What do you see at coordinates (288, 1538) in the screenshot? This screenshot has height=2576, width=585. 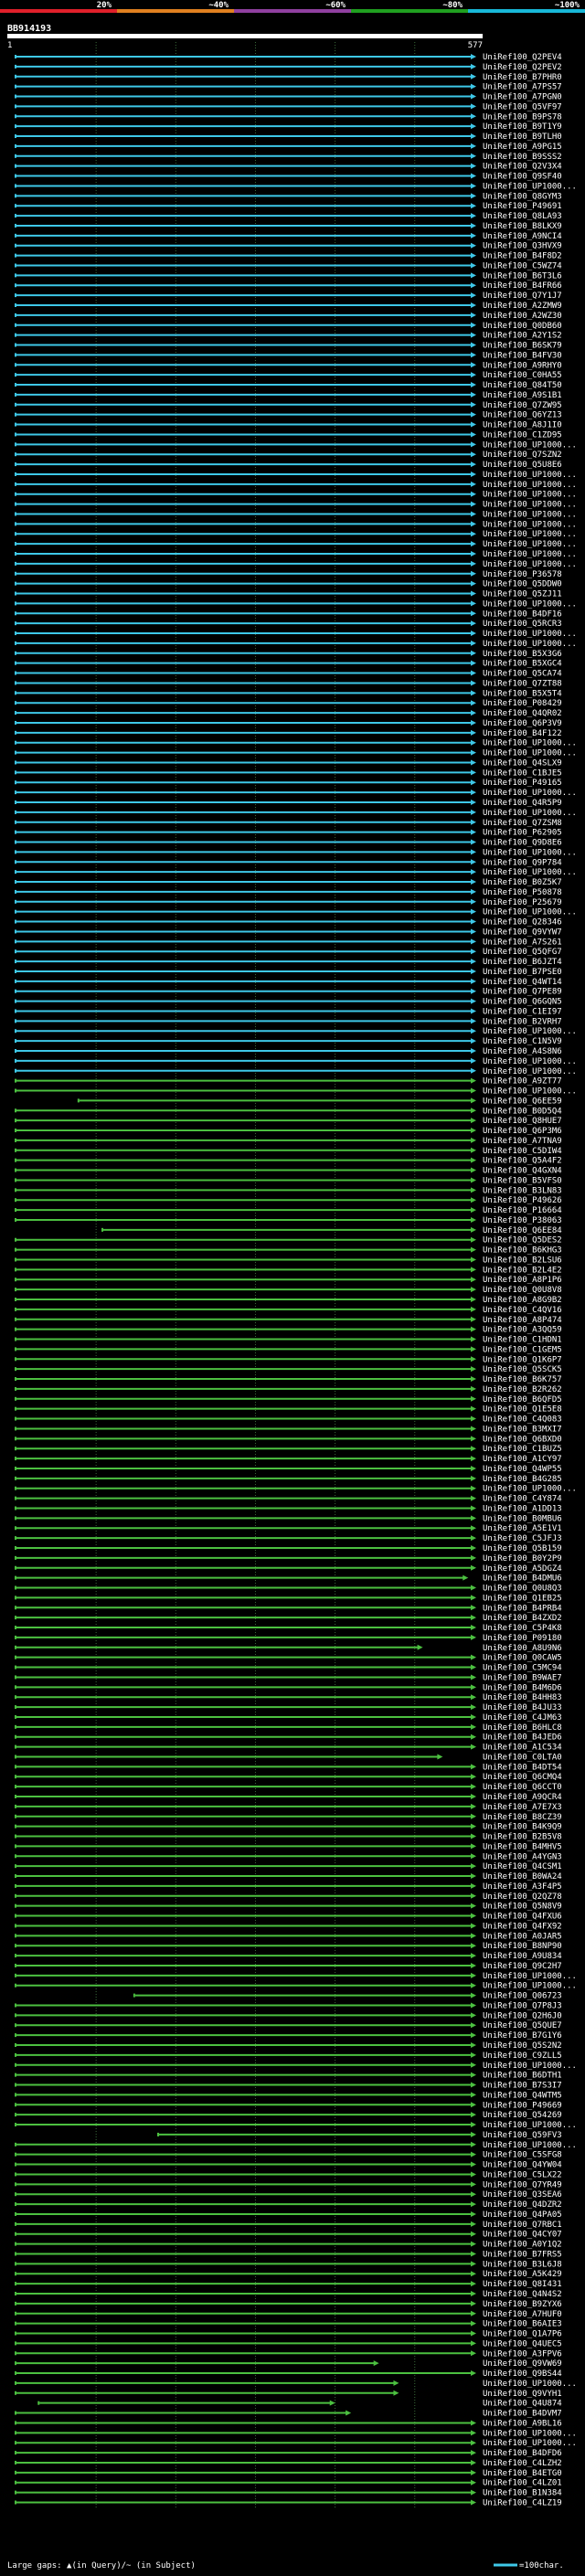 I see `hit-row: UniRef100_C5JFJ3` at bounding box center [288, 1538].